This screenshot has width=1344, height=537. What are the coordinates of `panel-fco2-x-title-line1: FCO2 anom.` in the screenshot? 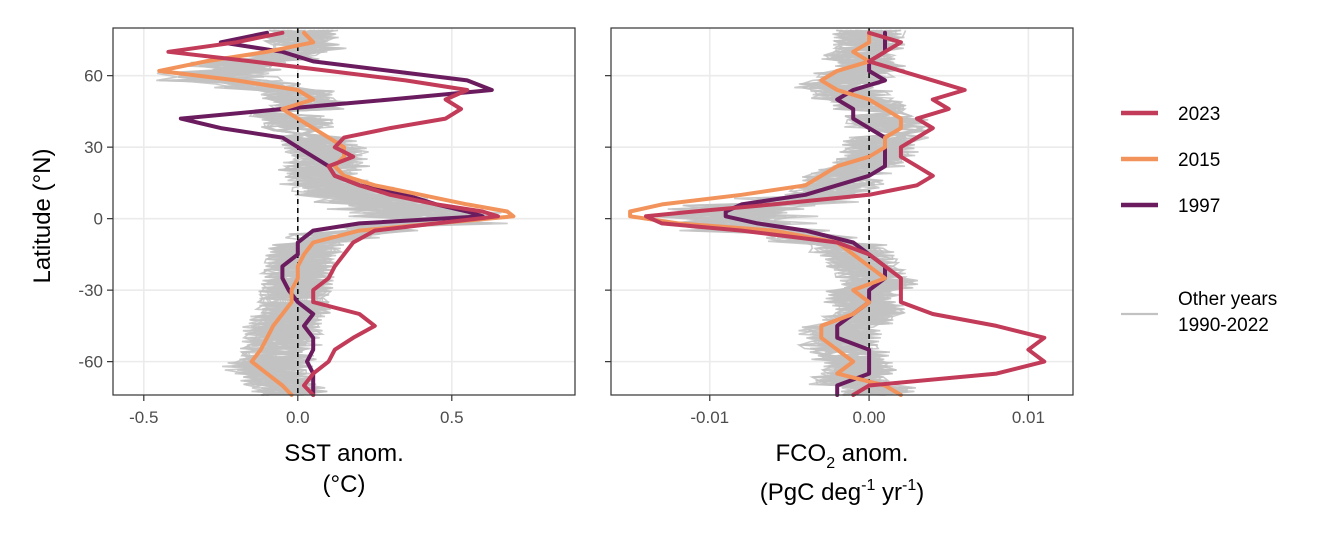 It's located at (842, 456).